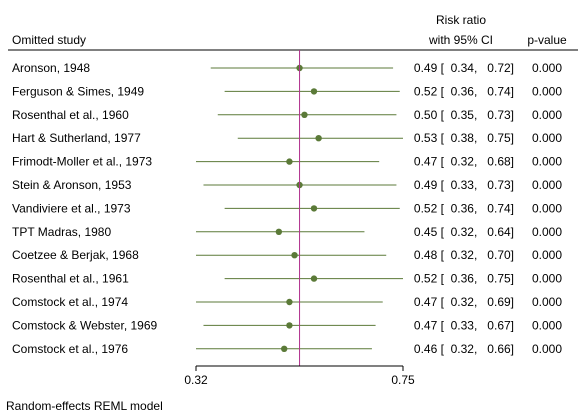 This screenshot has height=417, width=587. What do you see at coordinates (70, 279) in the screenshot?
I see `study-label: Rosenthal et al., 1961` at bounding box center [70, 279].